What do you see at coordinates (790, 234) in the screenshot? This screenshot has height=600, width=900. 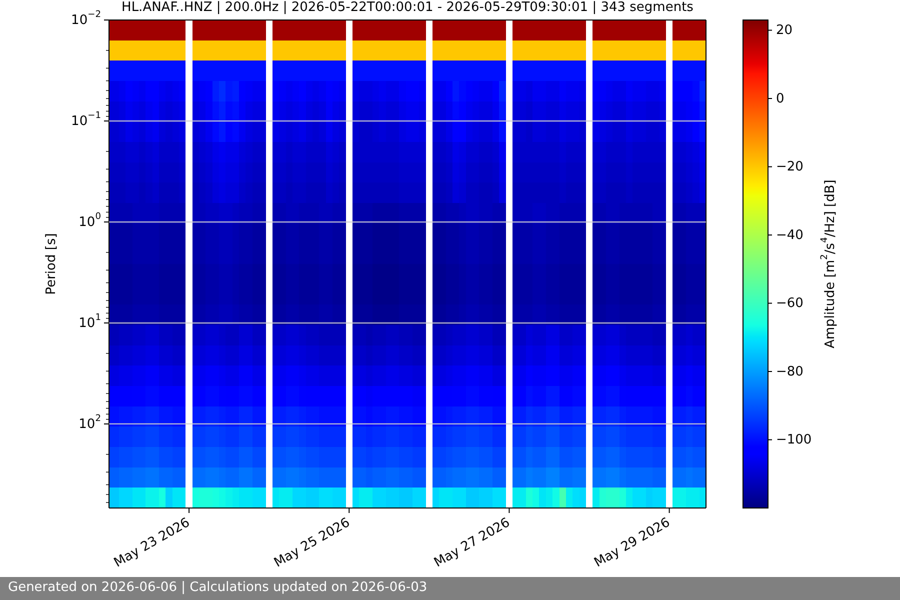 I see `color-bar-label: −40` at bounding box center [790, 234].